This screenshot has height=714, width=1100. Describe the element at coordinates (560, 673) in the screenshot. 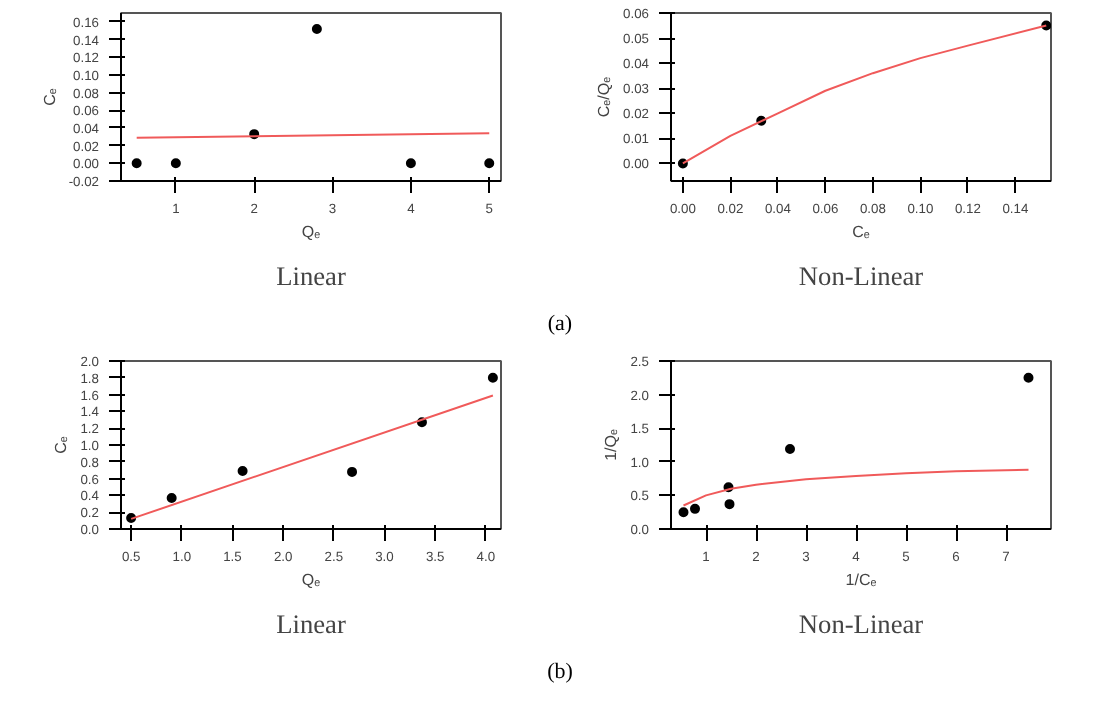

I see `text: (b)` at that location.